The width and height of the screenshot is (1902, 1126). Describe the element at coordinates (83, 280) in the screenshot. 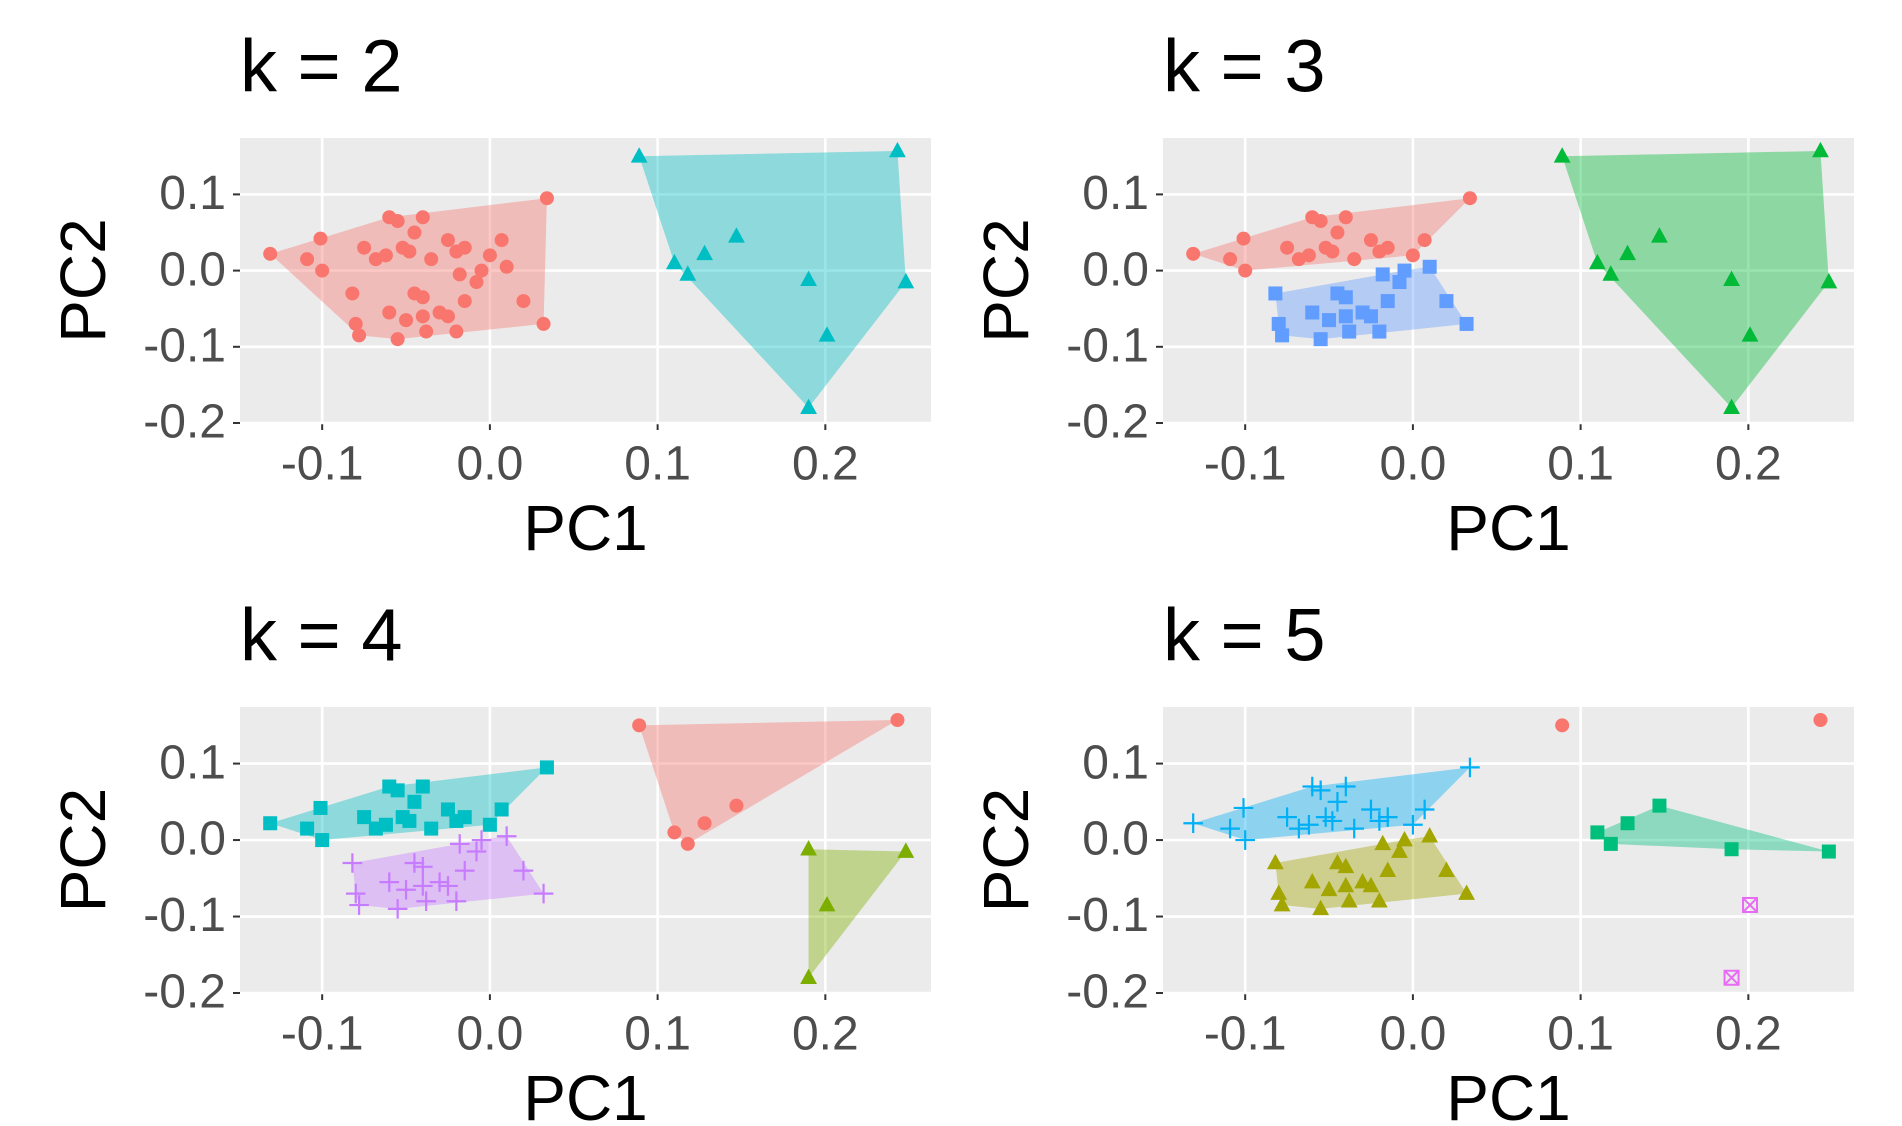

I see `y-axis-title: PC2` at that location.